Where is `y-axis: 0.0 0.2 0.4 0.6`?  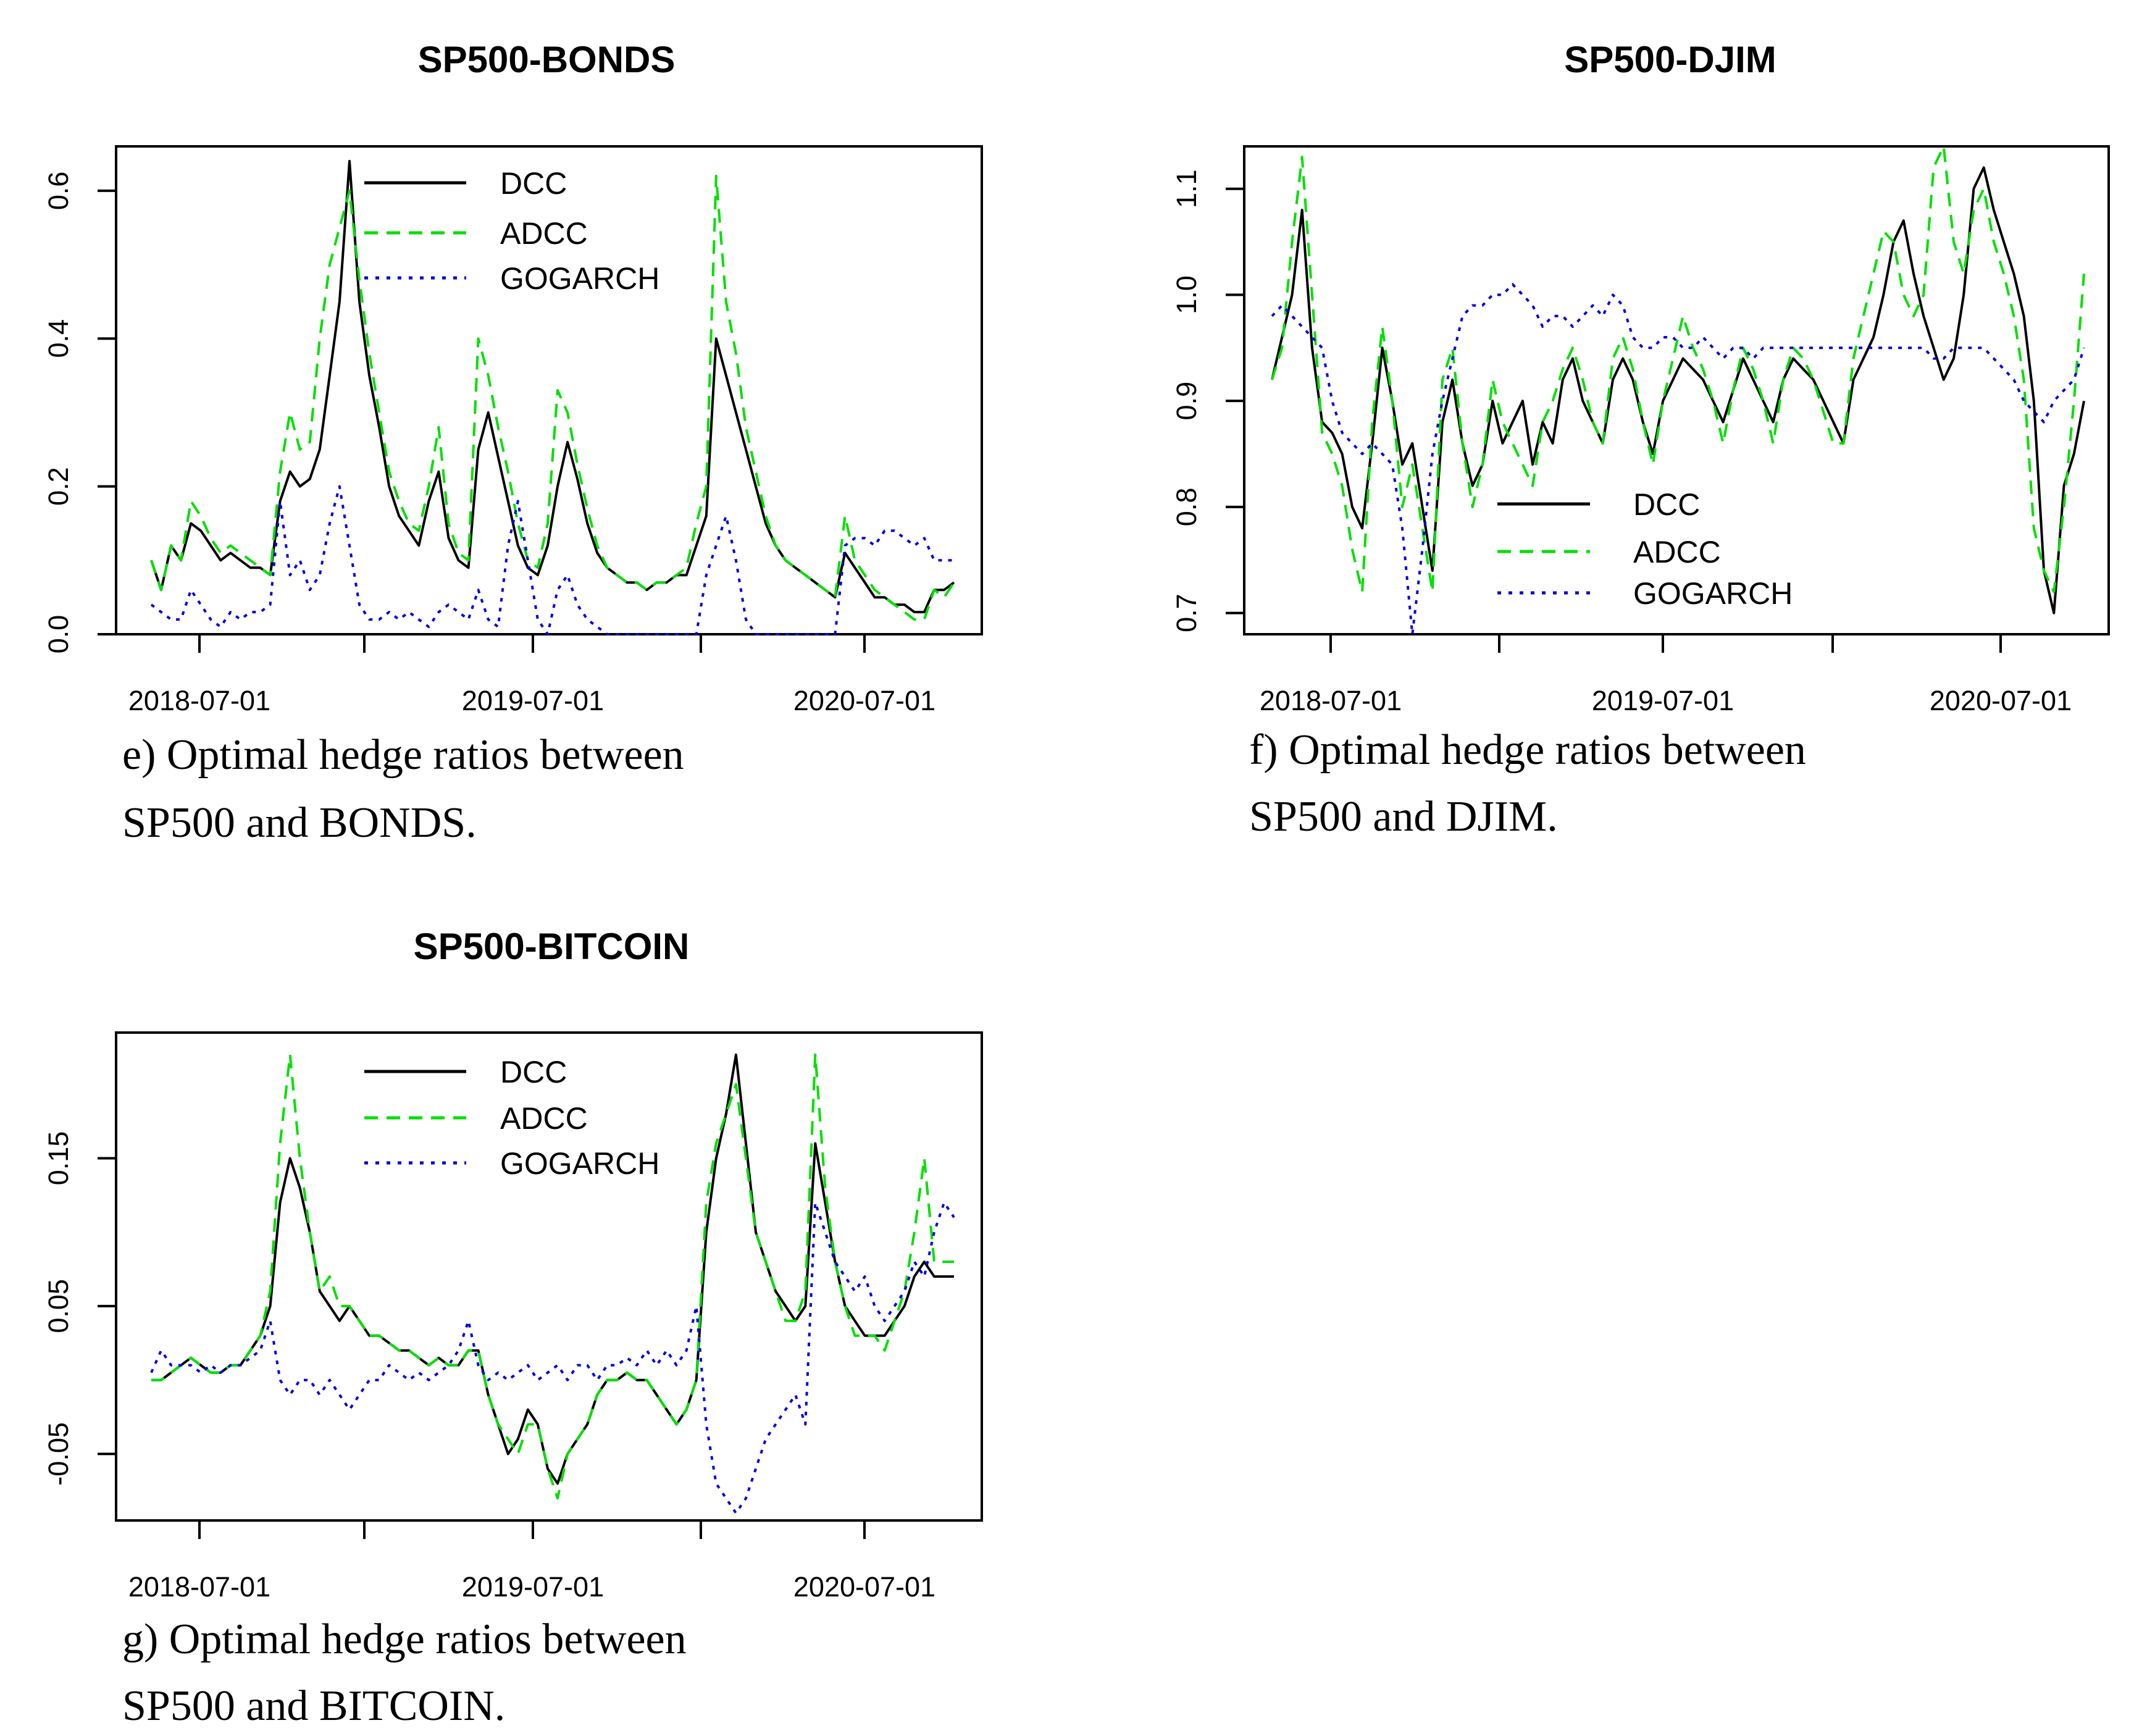 y-axis: 0.0 0.2 0.4 0.6 is located at coordinates (79, 413).